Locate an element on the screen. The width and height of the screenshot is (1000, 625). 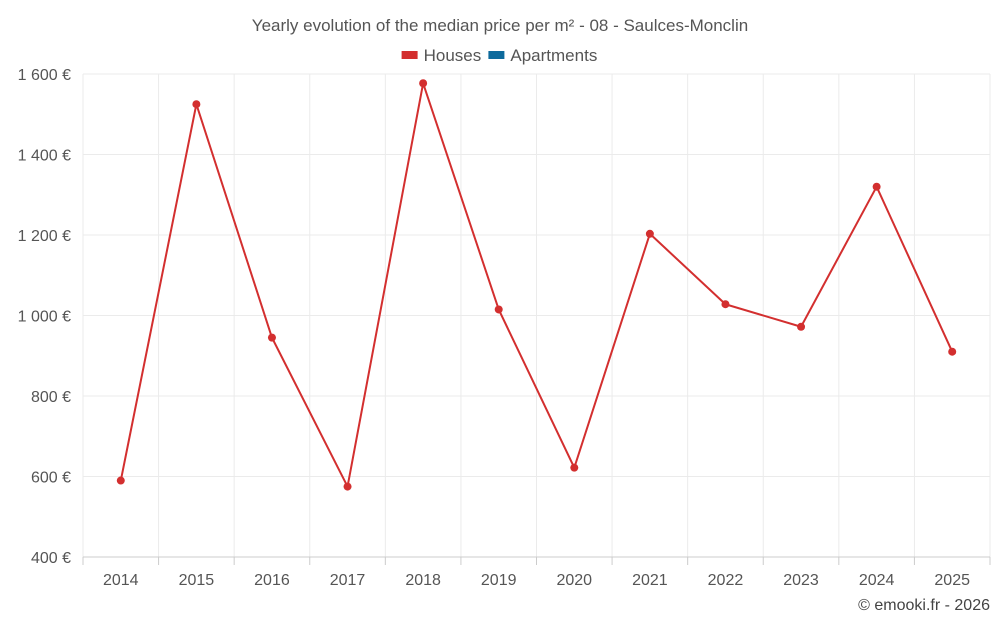
legend: Houses Apartments is located at coordinates (499, 55).